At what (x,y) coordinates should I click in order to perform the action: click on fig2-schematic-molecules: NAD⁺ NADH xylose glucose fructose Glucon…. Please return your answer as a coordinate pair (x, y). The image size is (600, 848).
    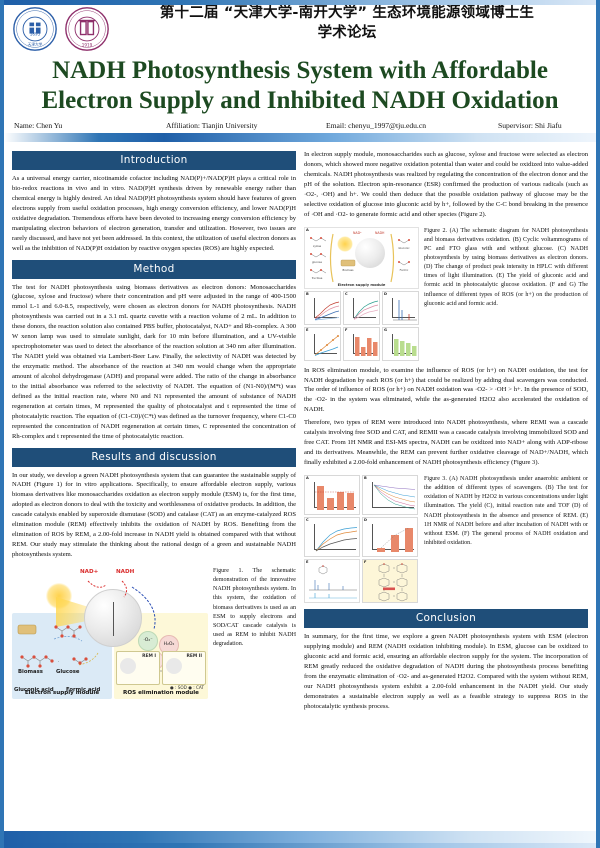
    Looking at the image, I should click on (360, 256).